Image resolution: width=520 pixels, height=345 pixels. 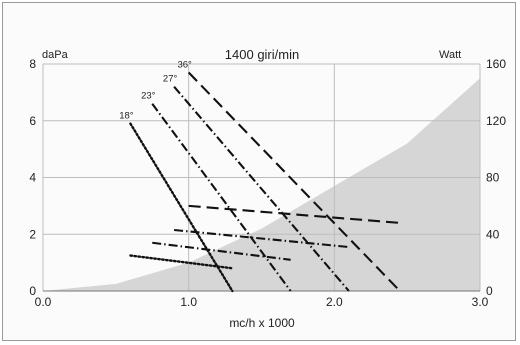 What do you see at coordinates (32, 64) in the screenshot?
I see `y-left-tick-label: 8` at bounding box center [32, 64].